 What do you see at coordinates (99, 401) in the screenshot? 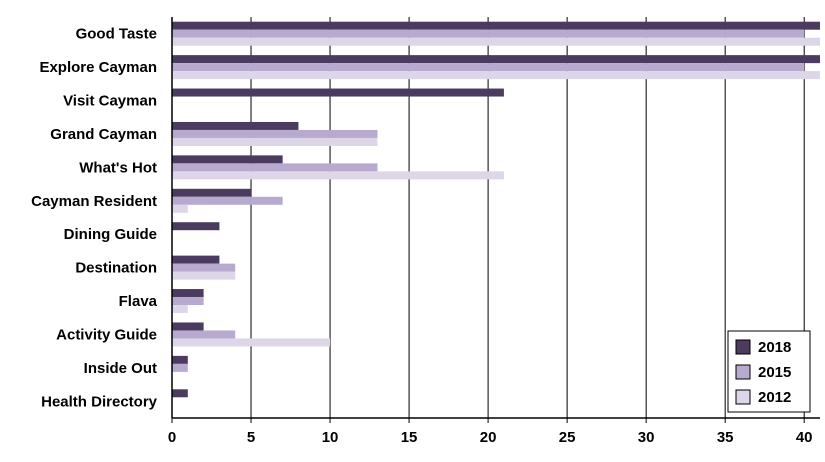
I see `y-tick-label: Health Directory` at bounding box center [99, 401].